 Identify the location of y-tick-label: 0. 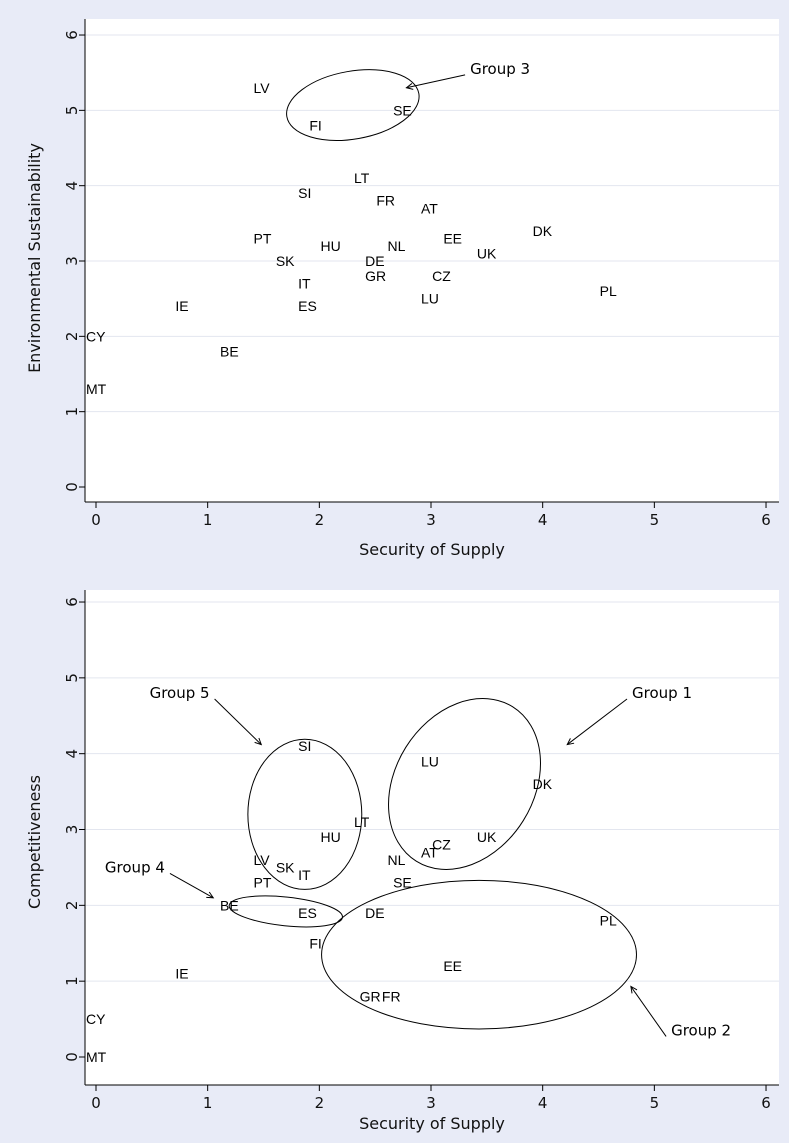
(72, 487).